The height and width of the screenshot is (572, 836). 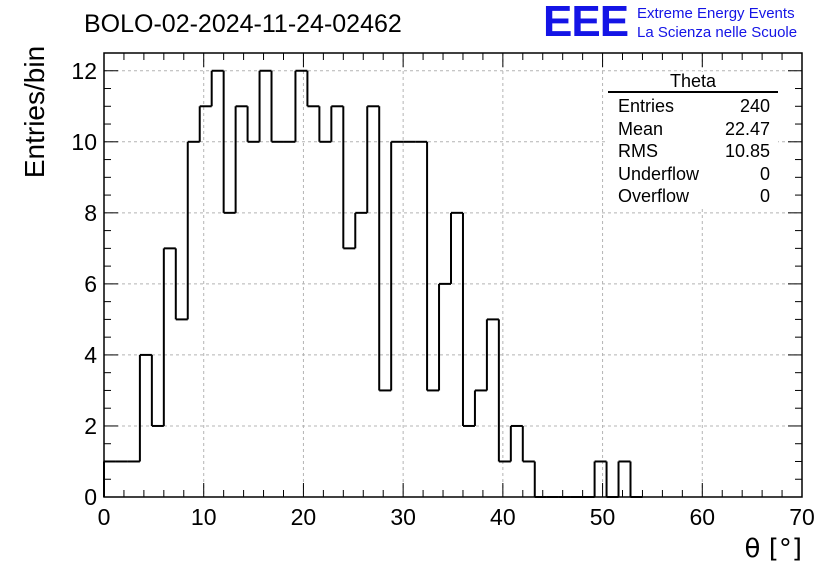 What do you see at coordinates (304, 517) in the screenshot?
I see `x-tick-label: 20` at bounding box center [304, 517].